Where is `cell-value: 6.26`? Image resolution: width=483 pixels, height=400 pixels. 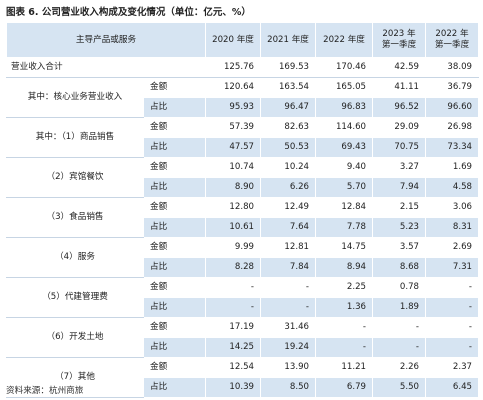
cell-value: 6.26 is located at coordinates (288, 187).